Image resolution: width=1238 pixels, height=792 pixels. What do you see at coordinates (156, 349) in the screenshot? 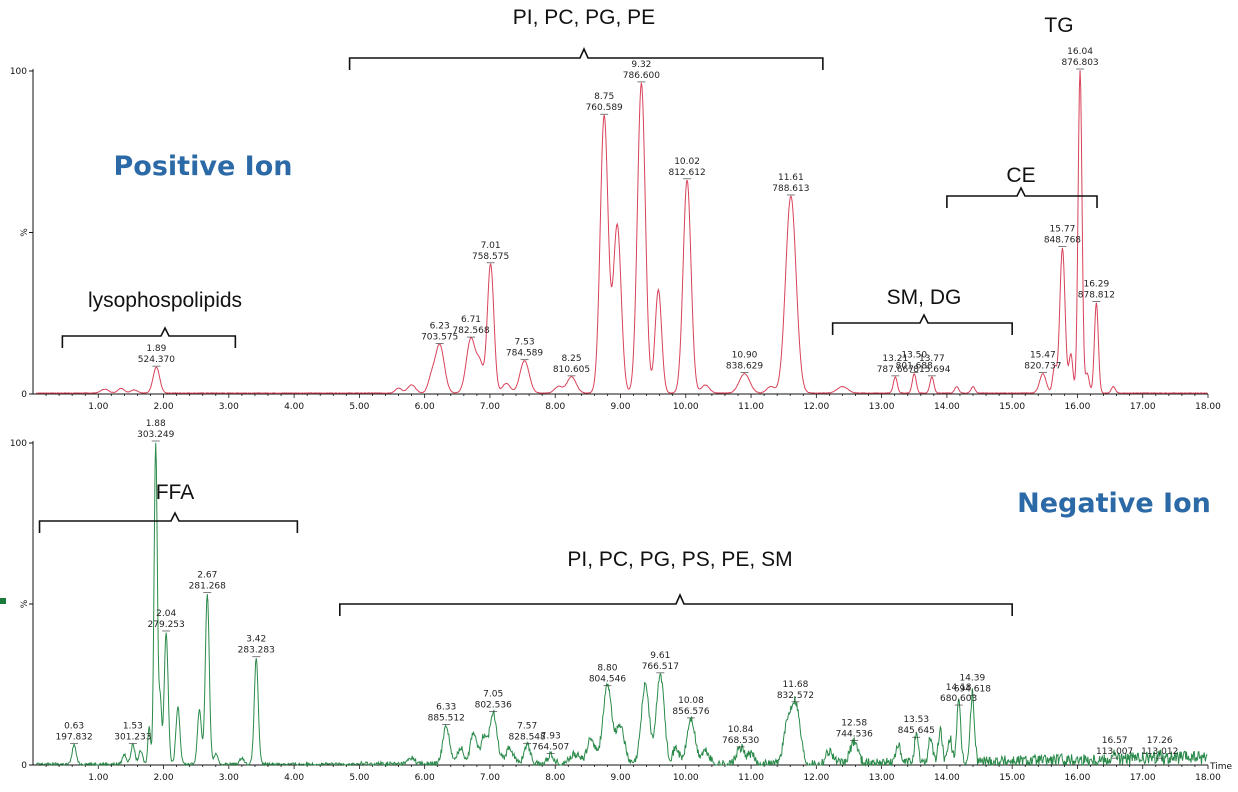
I see `peak-retention-time: 1.89` at bounding box center [156, 349].